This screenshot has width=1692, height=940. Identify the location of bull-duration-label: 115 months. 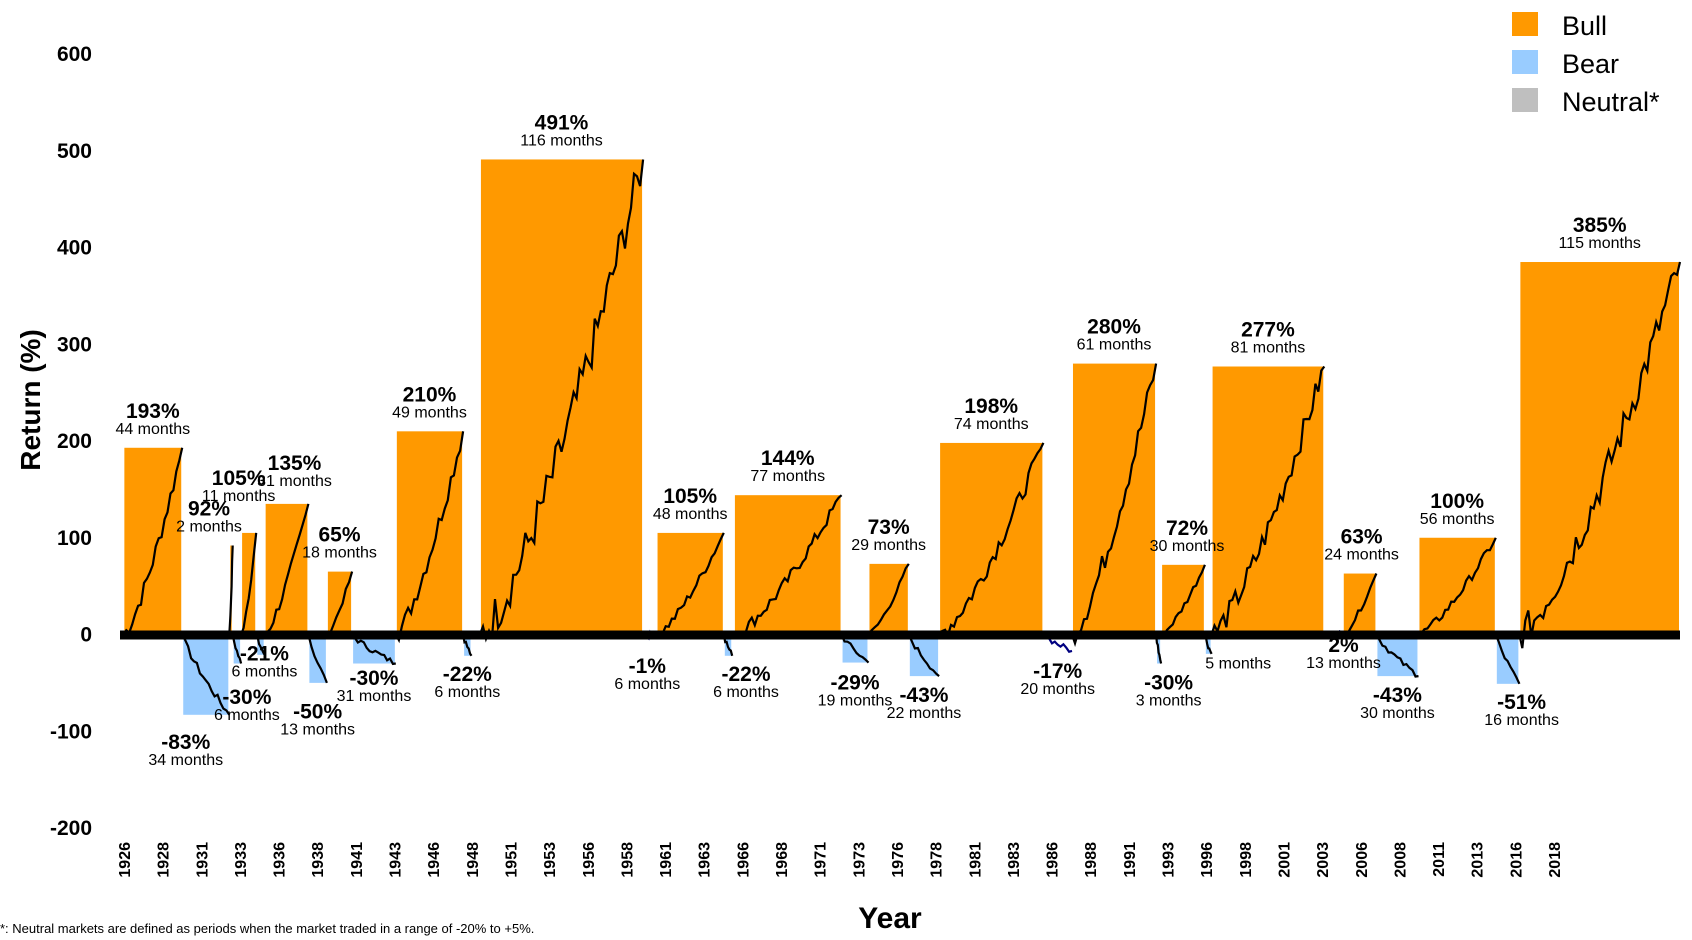
(1599, 243).